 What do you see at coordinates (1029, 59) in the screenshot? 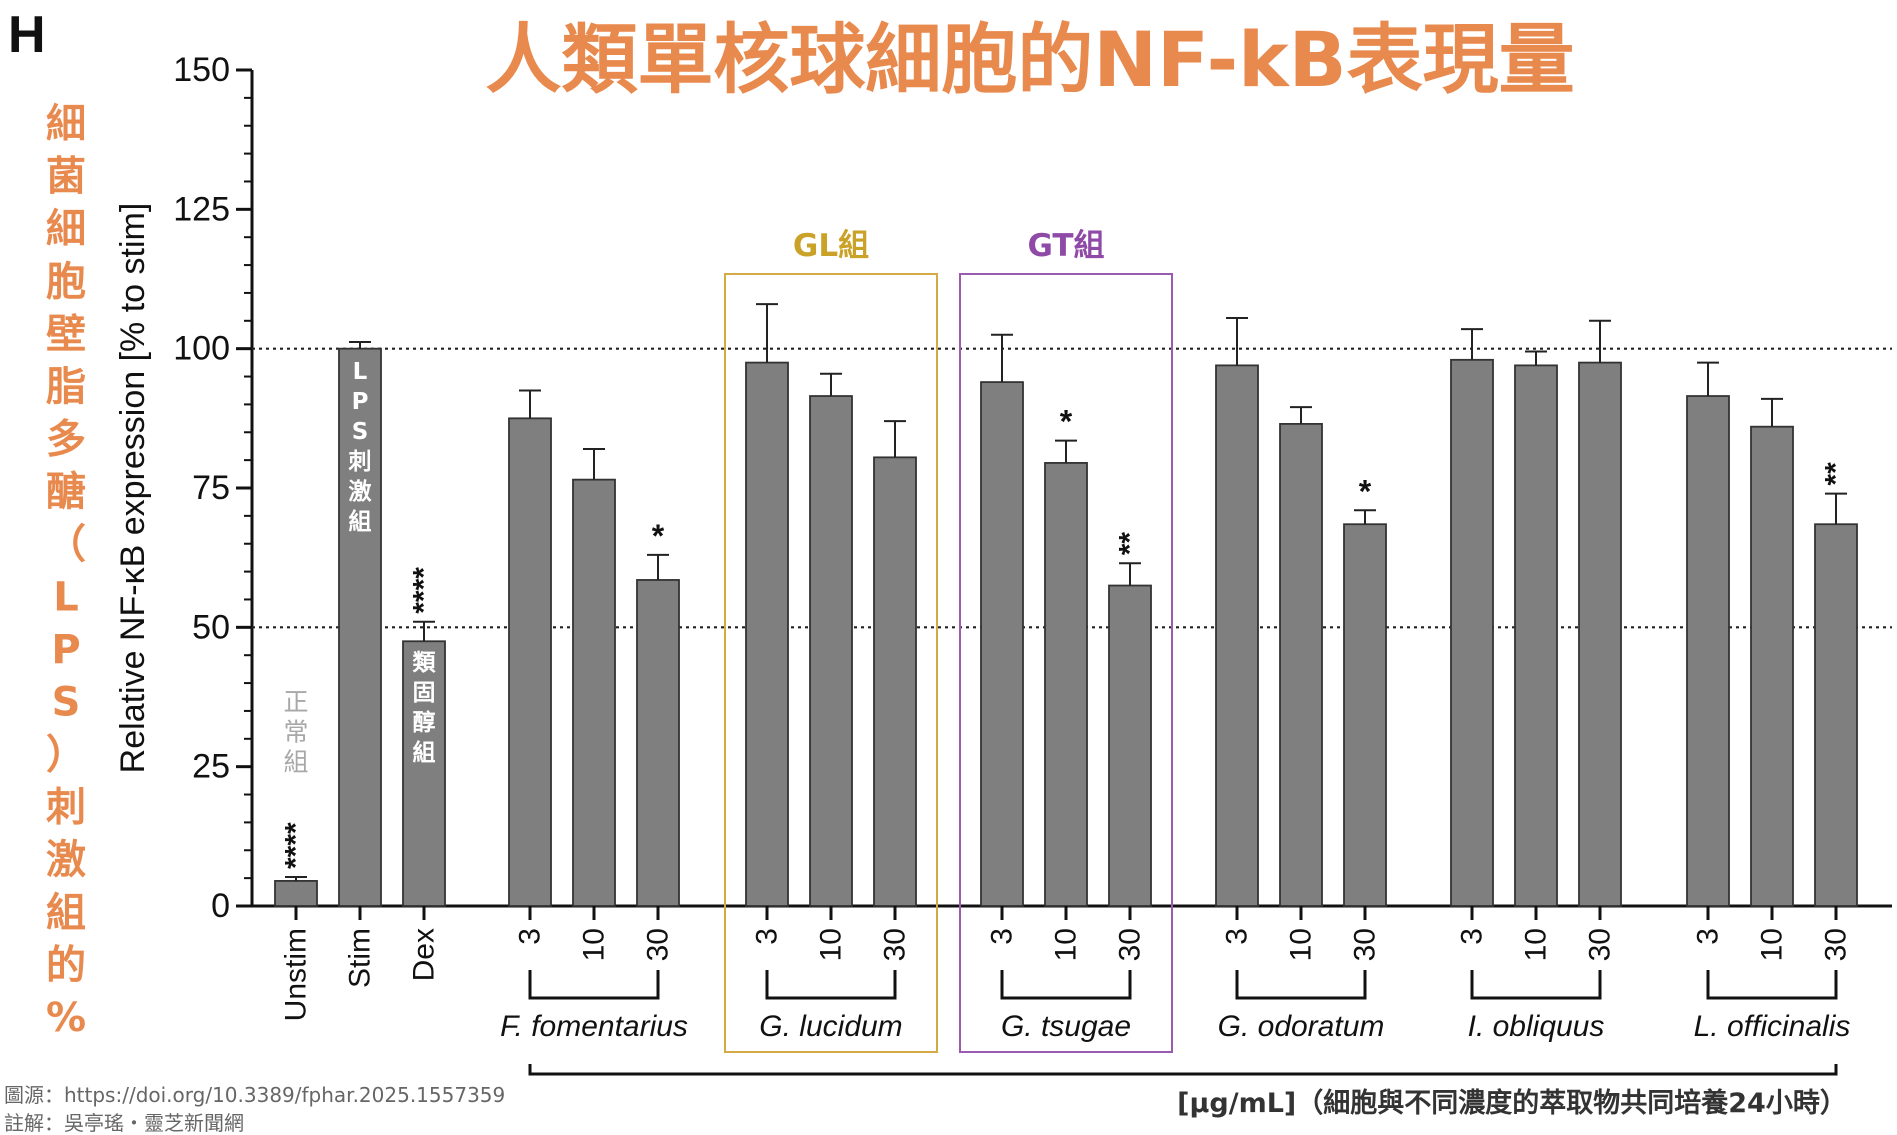
I see `chart-title: 人類單核球細胞的NF-kB表現量` at bounding box center [1029, 59].